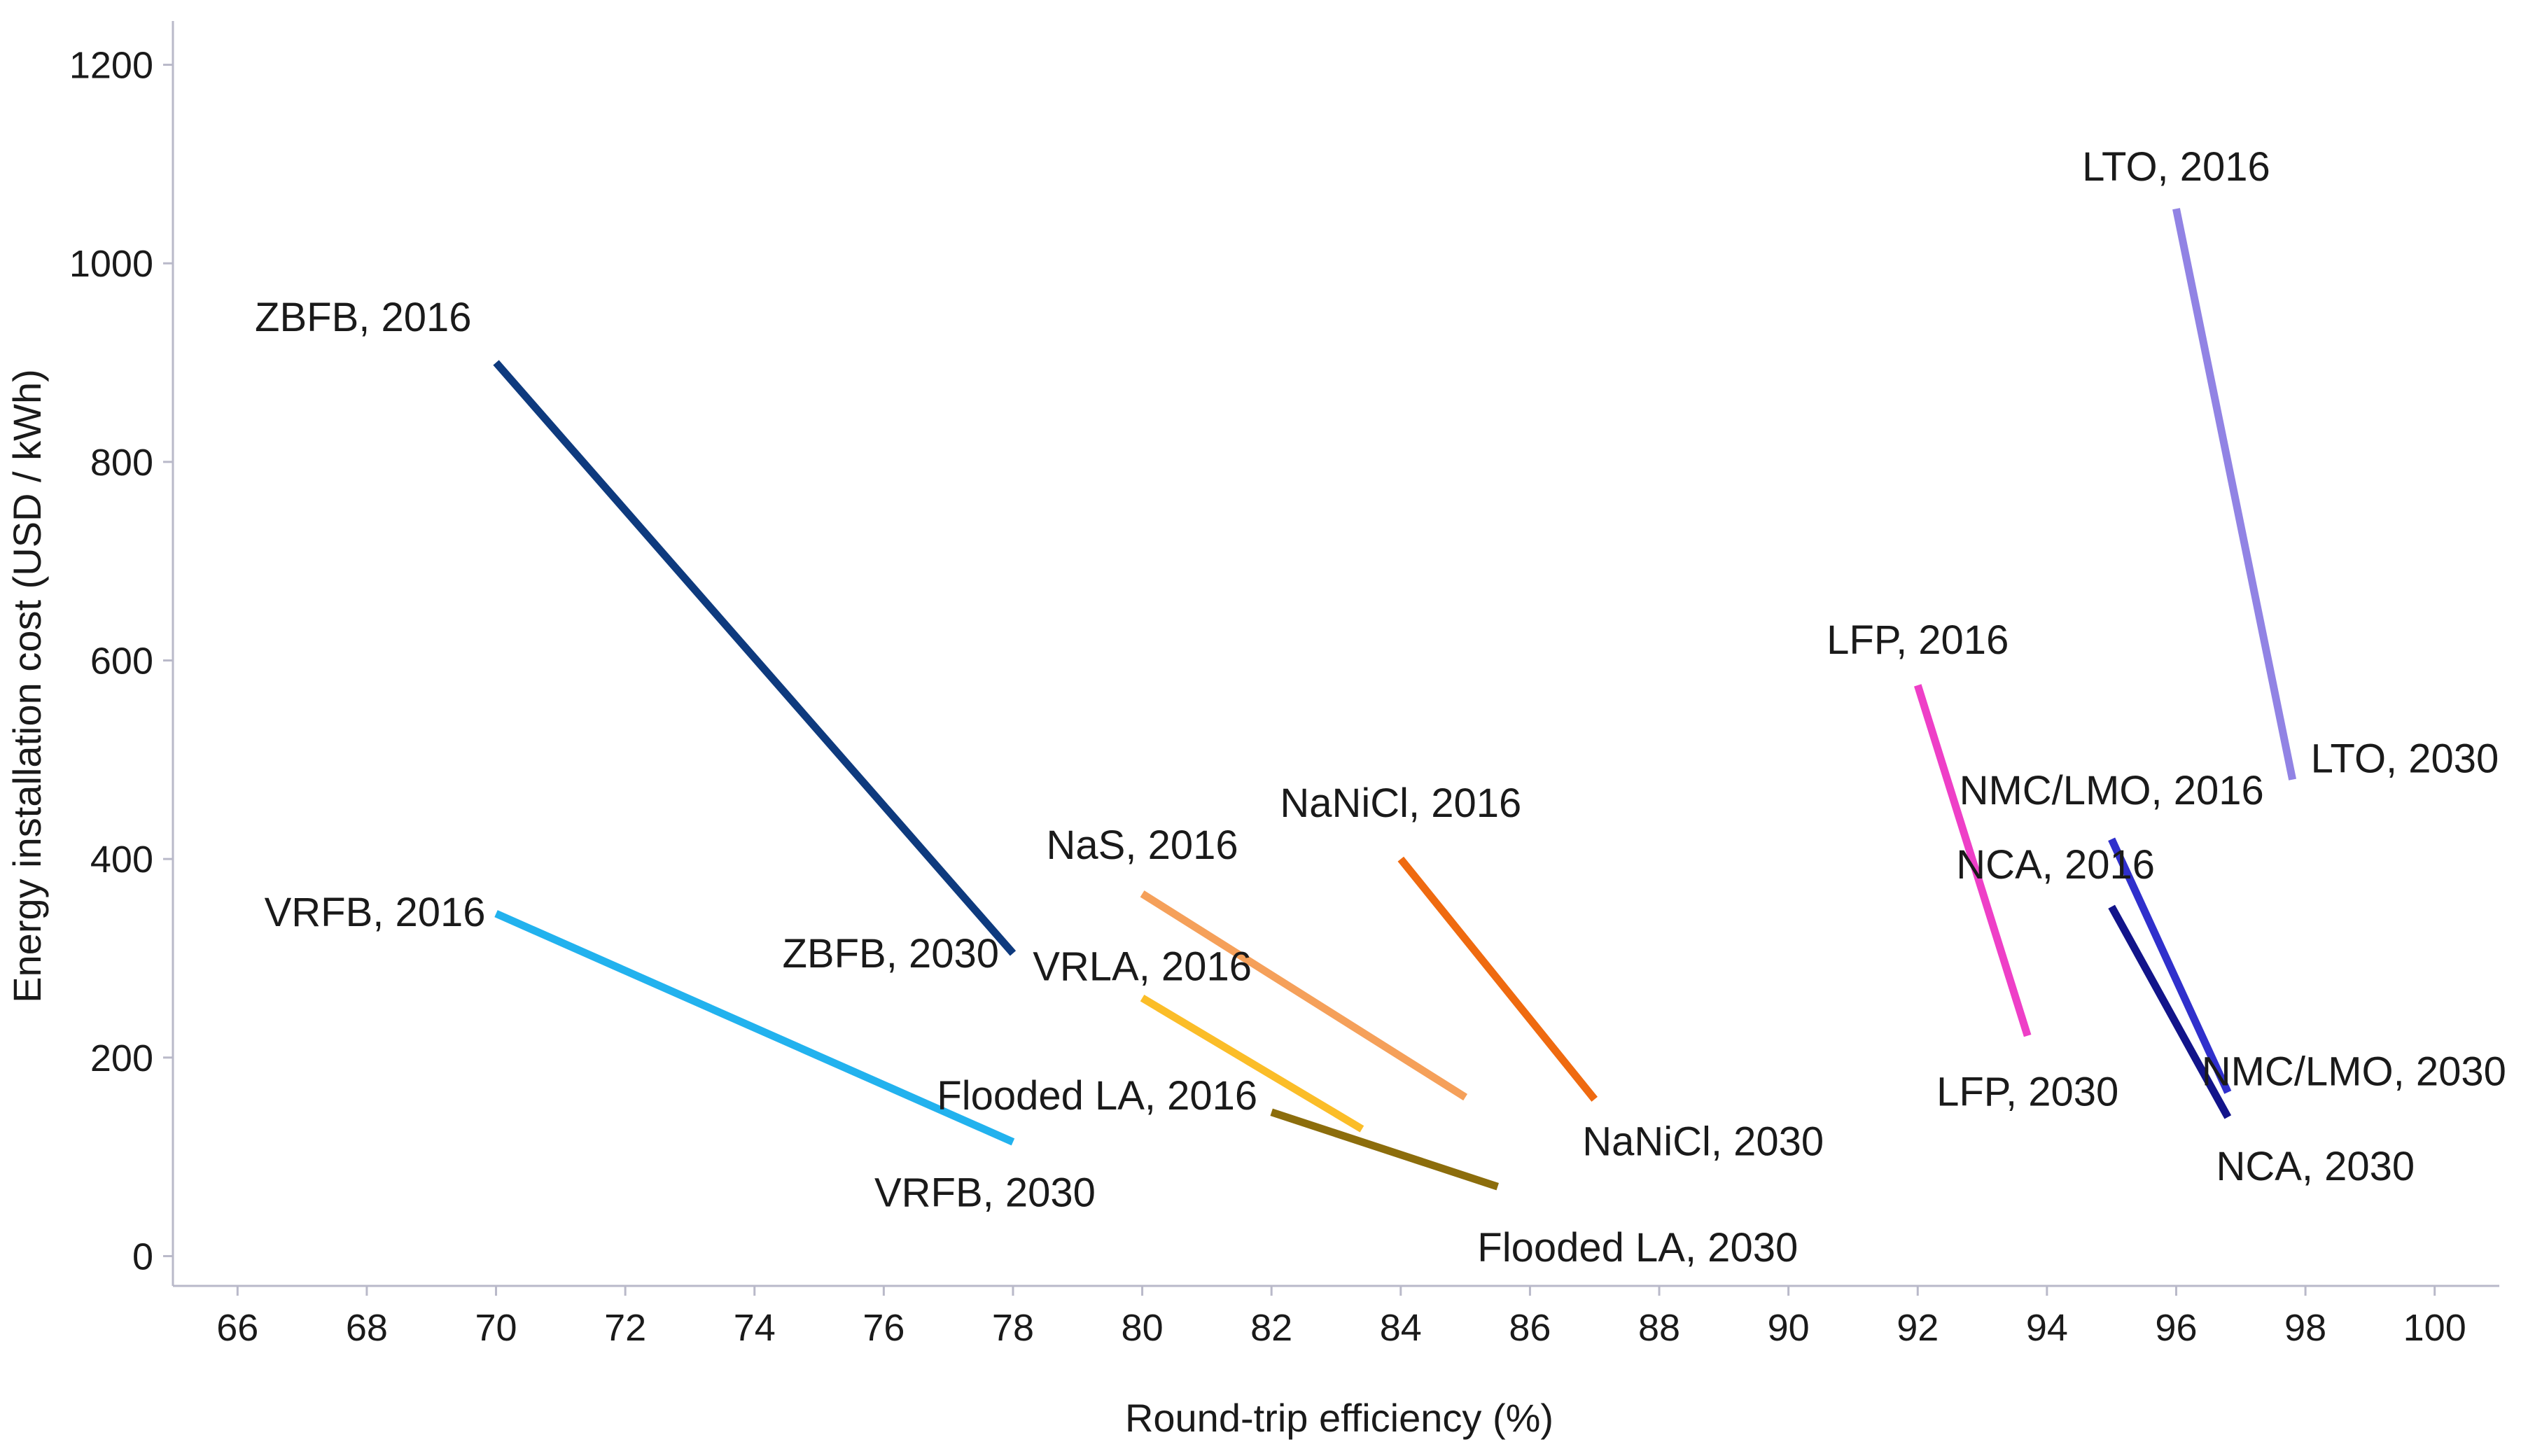 The image size is (2528, 1456). What do you see at coordinates (2305, 1328) in the screenshot?
I see `x-tick-label: 98` at bounding box center [2305, 1328].